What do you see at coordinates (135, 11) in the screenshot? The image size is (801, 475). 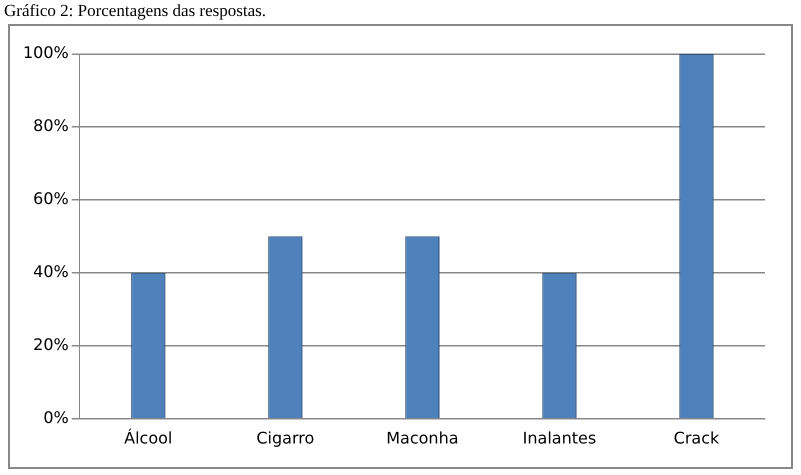 I see `chart-title: Gráfico 2: Porcentagens das respostas.` at bounding box center [135, 11].